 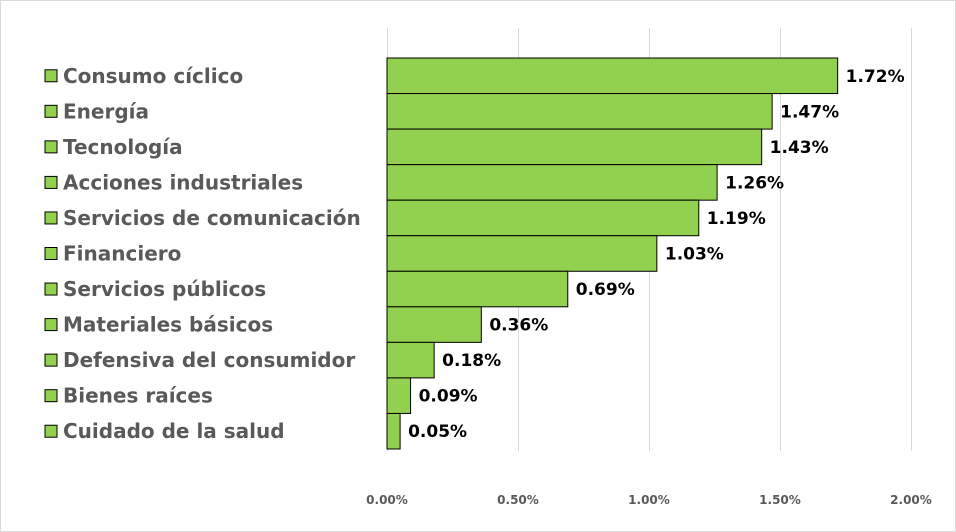 What do you see at coordinates (153, 76) in the screenshot?
I see `category-label: Consumo cíclico` at bounding box center [153, 76].